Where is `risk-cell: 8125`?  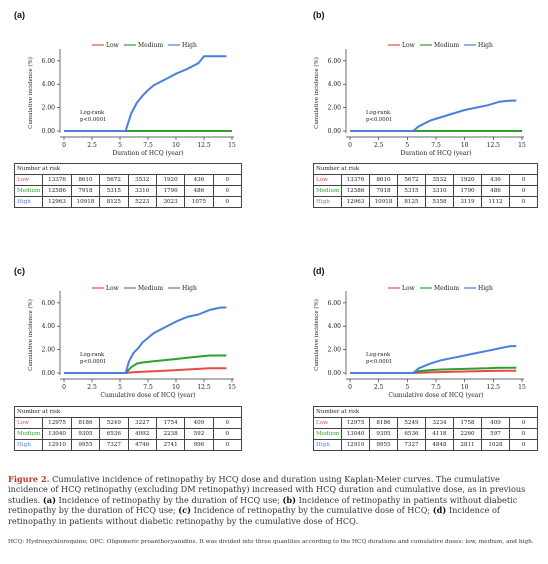 risk-cell: 8125 is located at coordinates (114, 202).